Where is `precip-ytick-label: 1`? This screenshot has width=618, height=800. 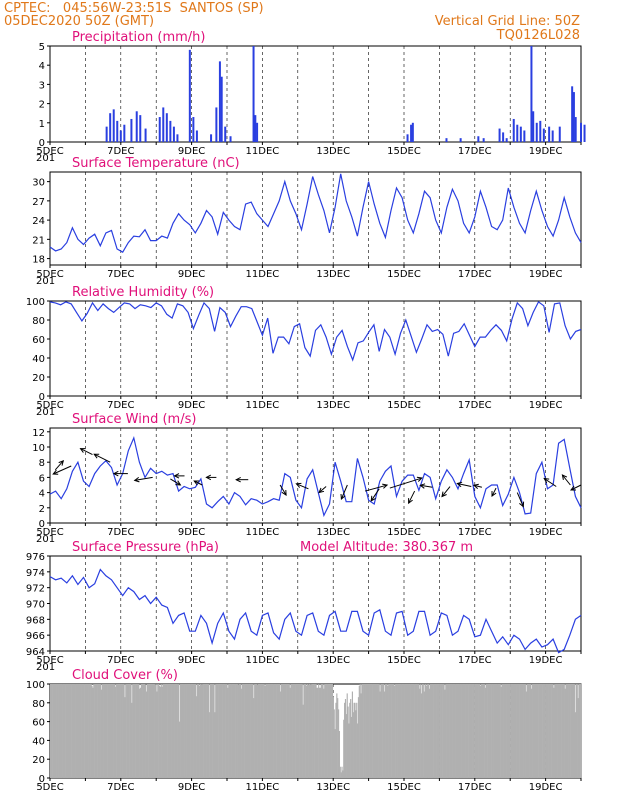
precip-ytick-label: 1 is located at coordinates (42, 124).